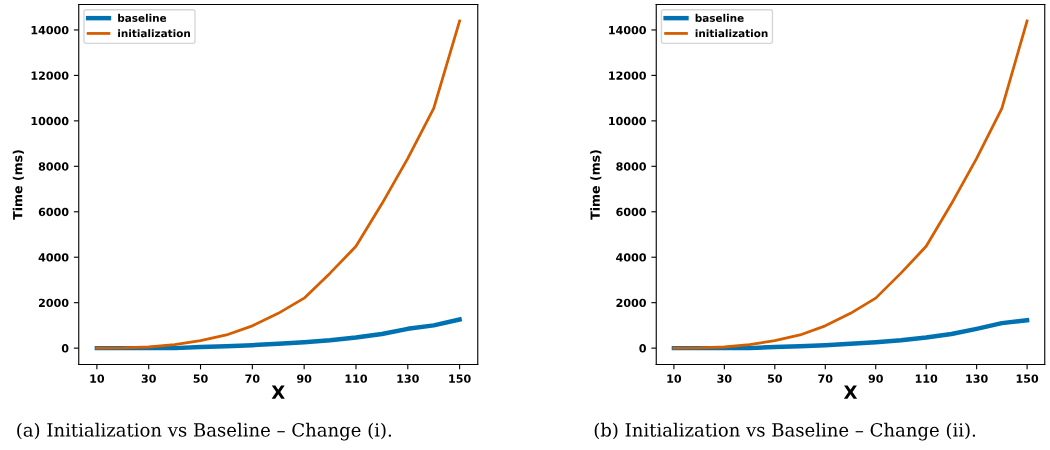 The width and height of the screenshot is (1050, 450). Describe the element at coordinates (204, 431) in the screenshot. I see `text: (a) Initialization vs Baseline – Change (i).` at that location.